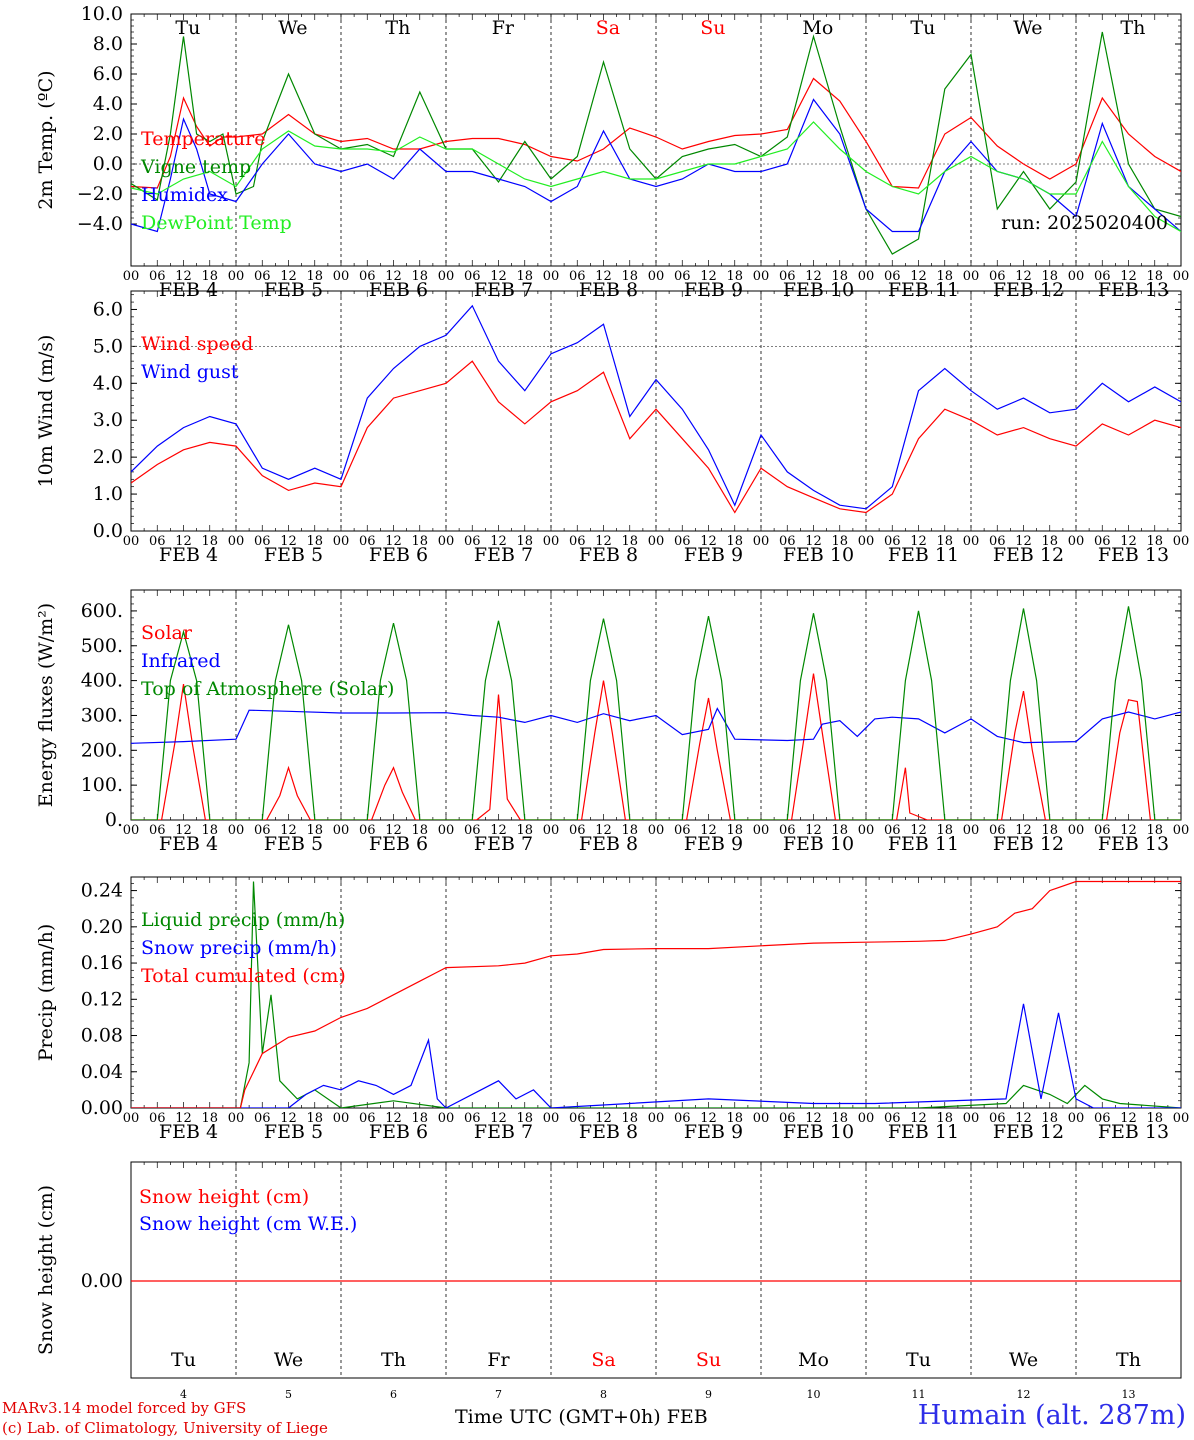 The width and height of the screenshot is (1194, 1440). What do you see at coordinates (108, 383) in the screenshot?
I see `y-tick-label: 4.0` at bounding box center [108, 383].